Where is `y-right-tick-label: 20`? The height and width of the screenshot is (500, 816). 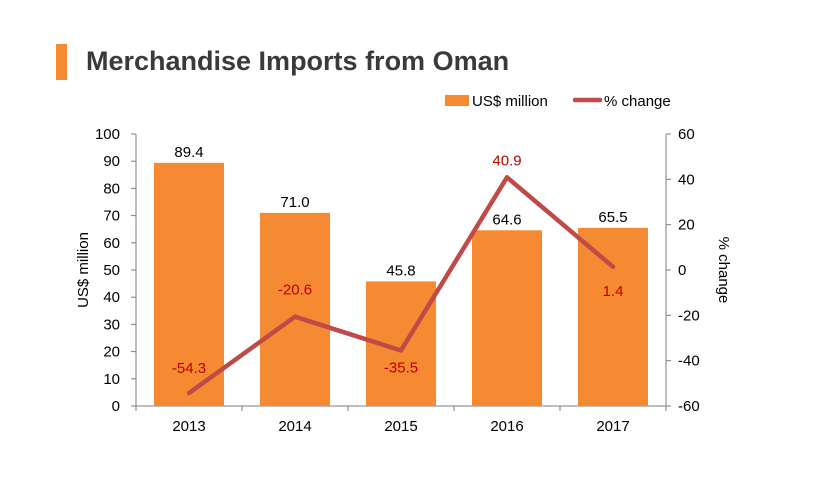
y-right-tick-label: 20 is located at coordinates (686, 225).